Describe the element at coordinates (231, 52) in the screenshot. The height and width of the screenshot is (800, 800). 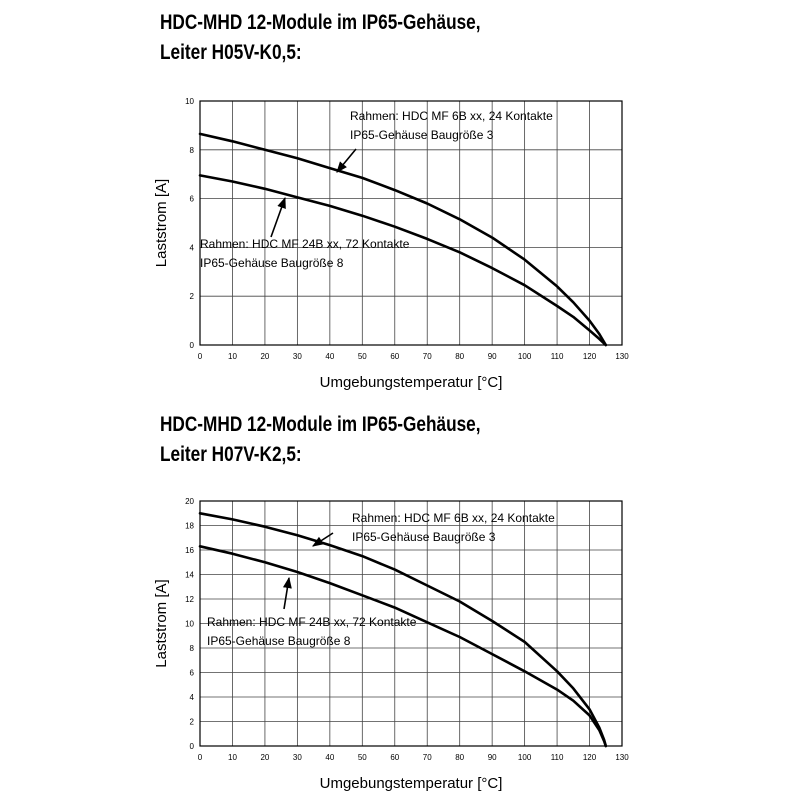
I see `chart-1-title-line-2: Leiter H05V-K0,5:` at that location.